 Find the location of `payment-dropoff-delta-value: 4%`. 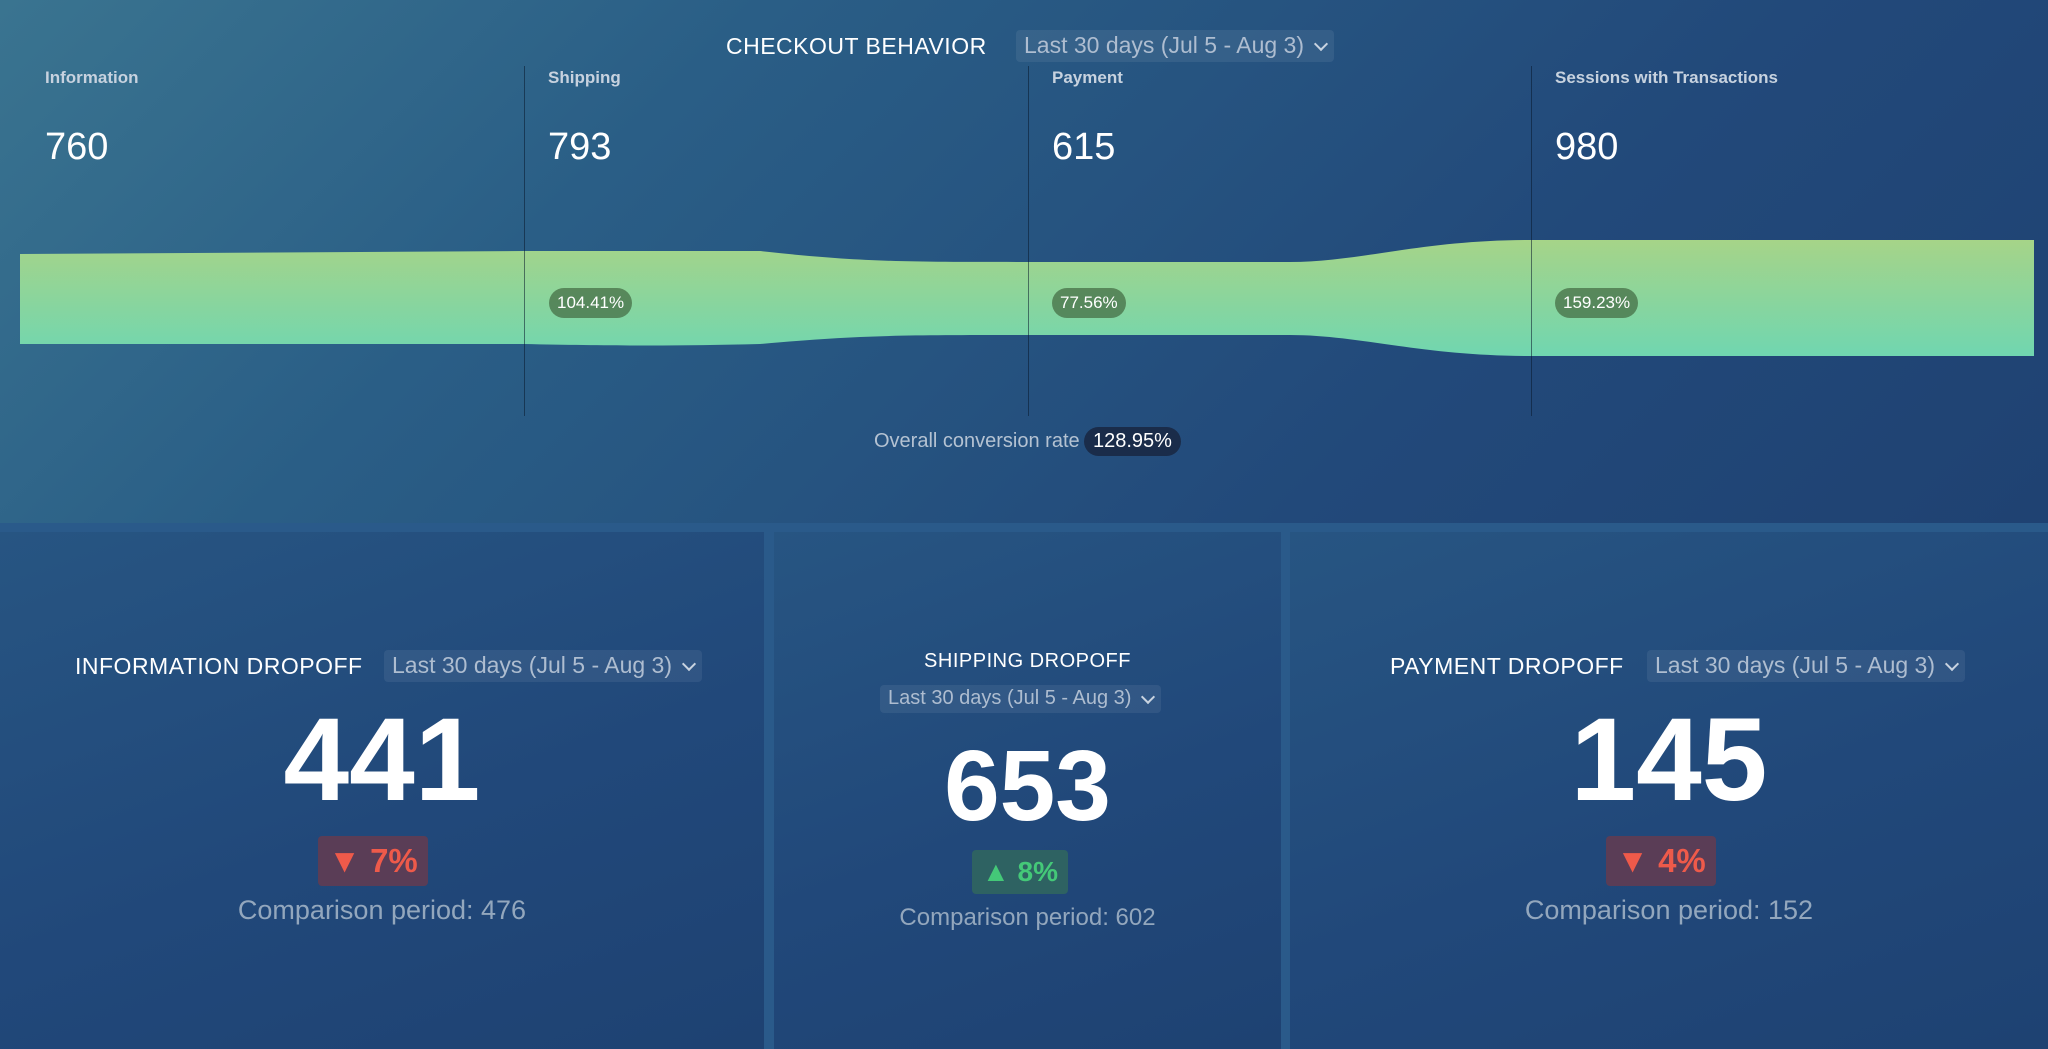

payment-dropoff-delta-value: 4% is located at coordinates (1682, 860).